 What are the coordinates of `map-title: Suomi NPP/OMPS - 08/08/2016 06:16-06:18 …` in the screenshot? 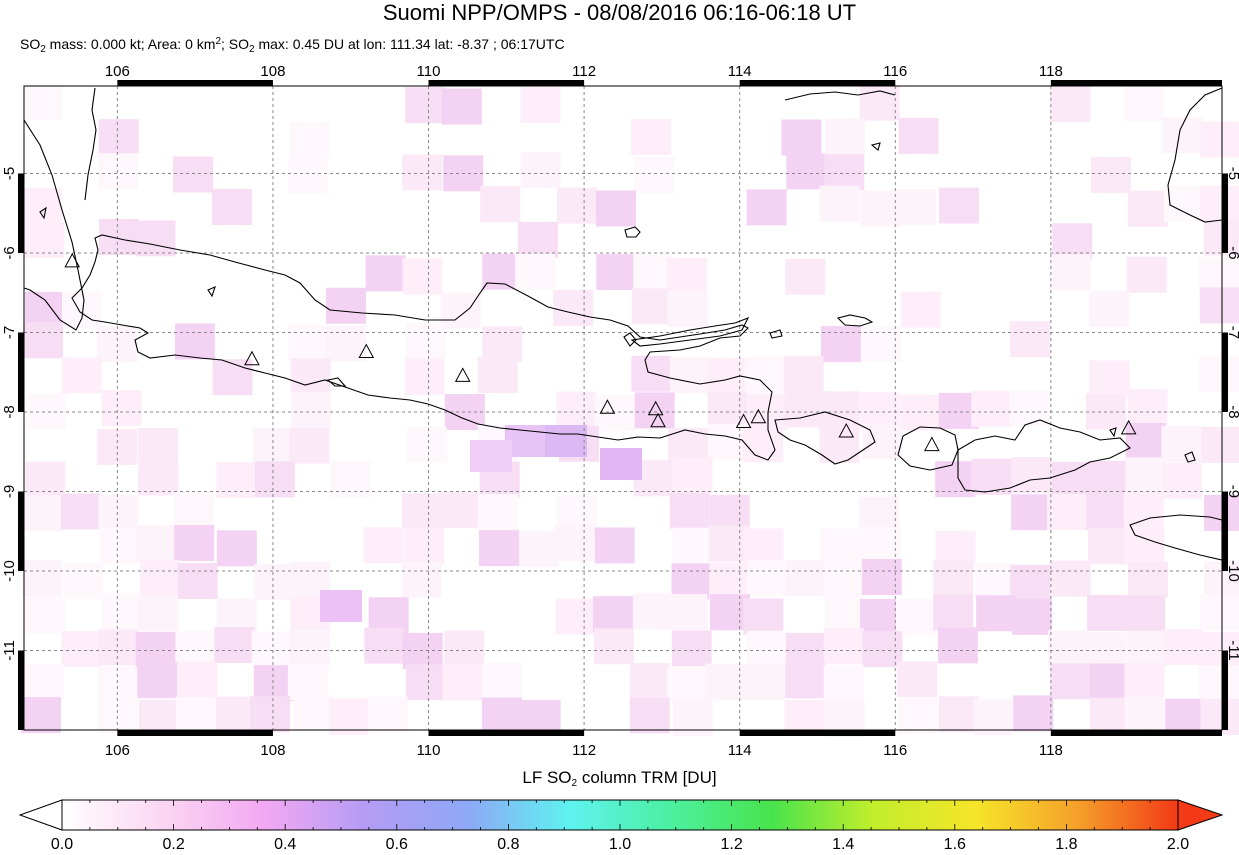 It's located at (619, 12).